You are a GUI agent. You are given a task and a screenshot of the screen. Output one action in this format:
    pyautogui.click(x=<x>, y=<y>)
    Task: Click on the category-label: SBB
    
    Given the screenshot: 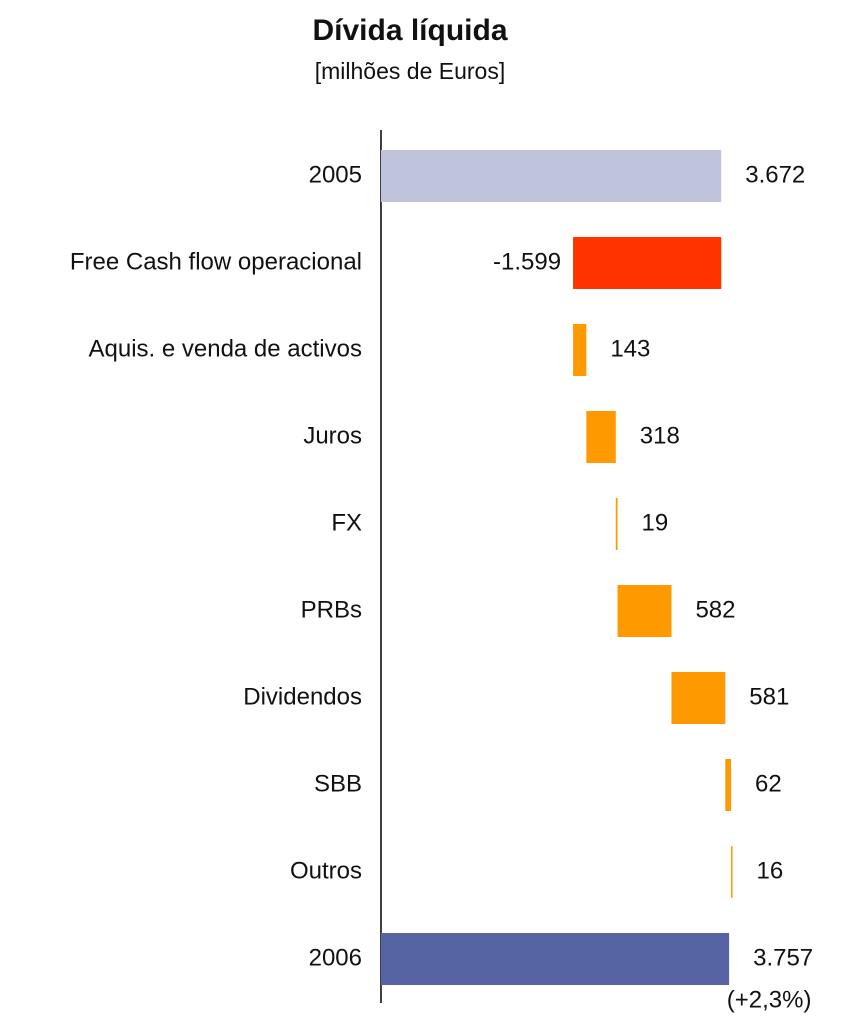 What is the action you would take?
    pyautogui.click(x=338, y=783)
    